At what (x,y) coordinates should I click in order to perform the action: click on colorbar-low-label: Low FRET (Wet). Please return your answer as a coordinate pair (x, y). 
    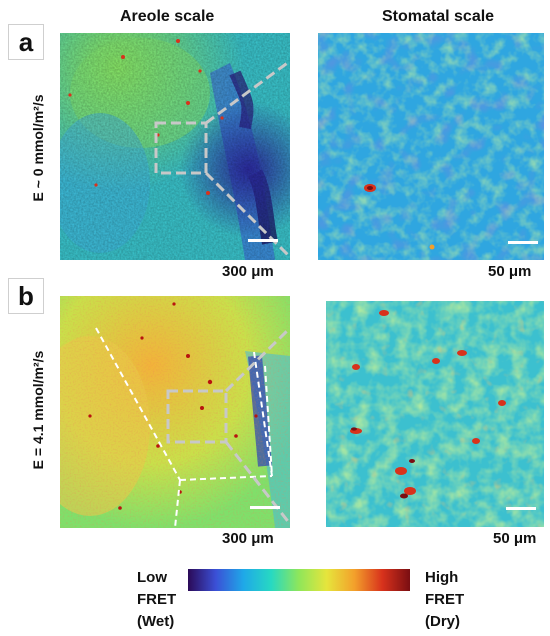
    Looking at the image, I should click on (156, 600).